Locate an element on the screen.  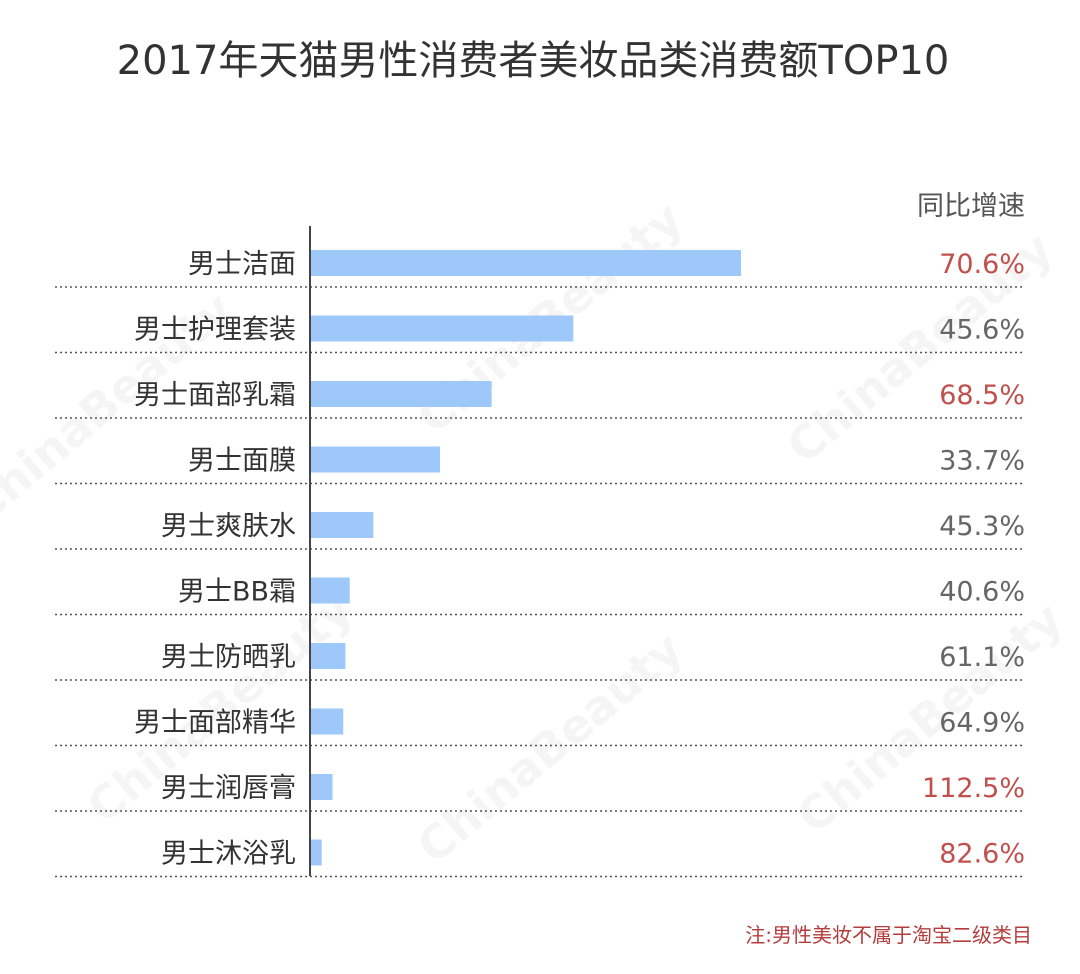
bar-row: 男士爽肤水 45.3% is located at coordinates (540, 530).